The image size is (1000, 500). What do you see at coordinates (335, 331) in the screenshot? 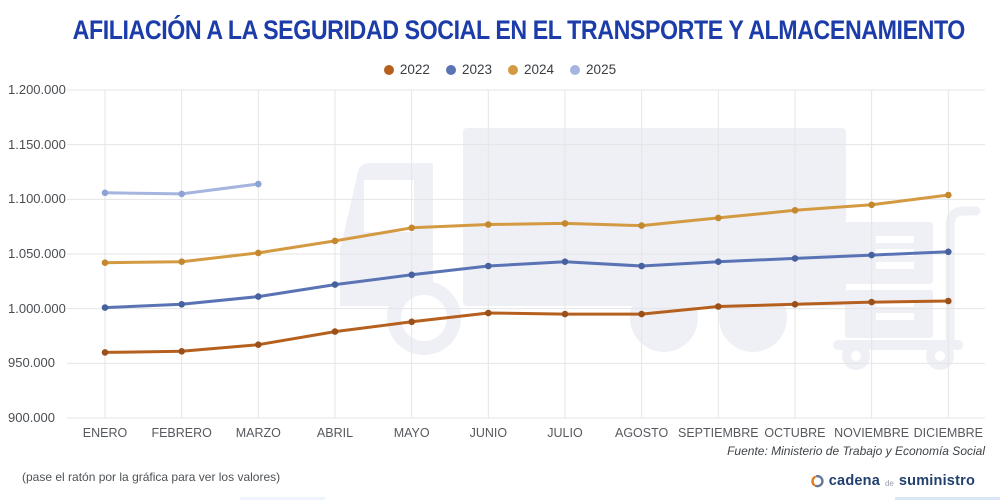
I see `data-point-2022-ABRIL` at bounding box center [335, 331].